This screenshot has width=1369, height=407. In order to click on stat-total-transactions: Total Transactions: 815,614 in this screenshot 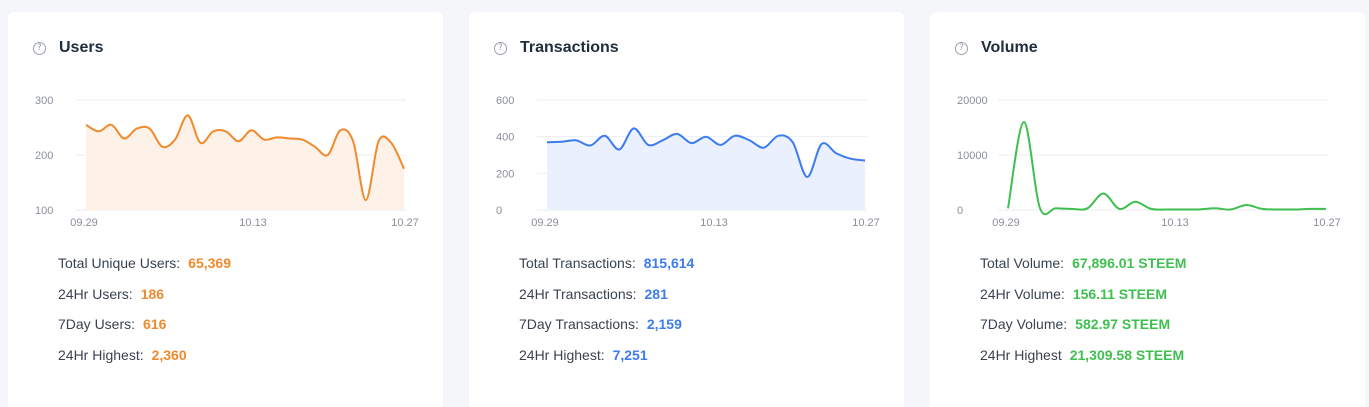, I will do `click(606, 263)`.